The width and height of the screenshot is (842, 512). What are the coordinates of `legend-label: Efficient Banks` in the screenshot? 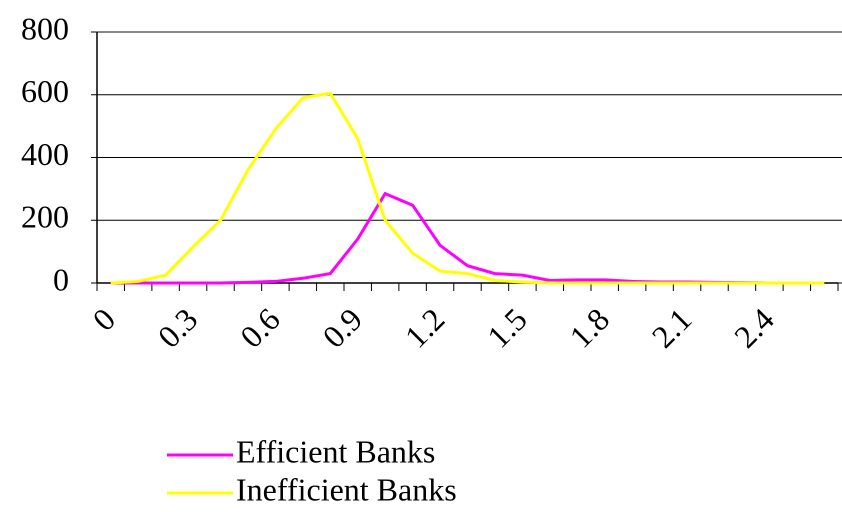 It's located at (335, 451).